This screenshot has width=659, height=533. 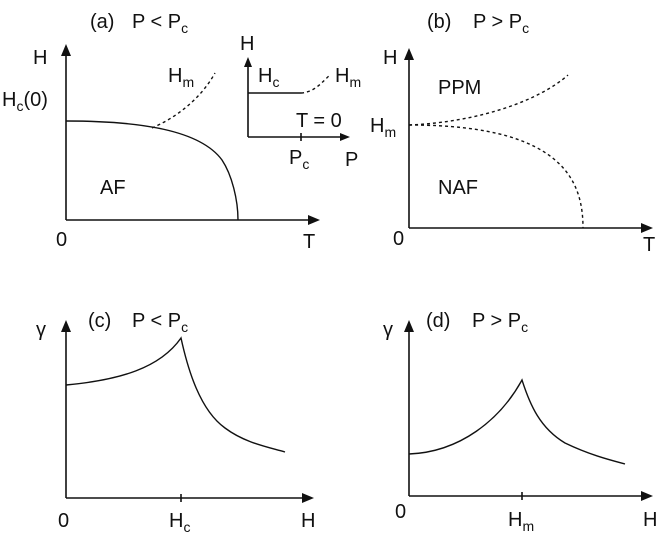 What do you see at coordinates (184, 28) in the screenshot?
I see `panel-a-condition-sub: c` at bounding box center [184, 28].